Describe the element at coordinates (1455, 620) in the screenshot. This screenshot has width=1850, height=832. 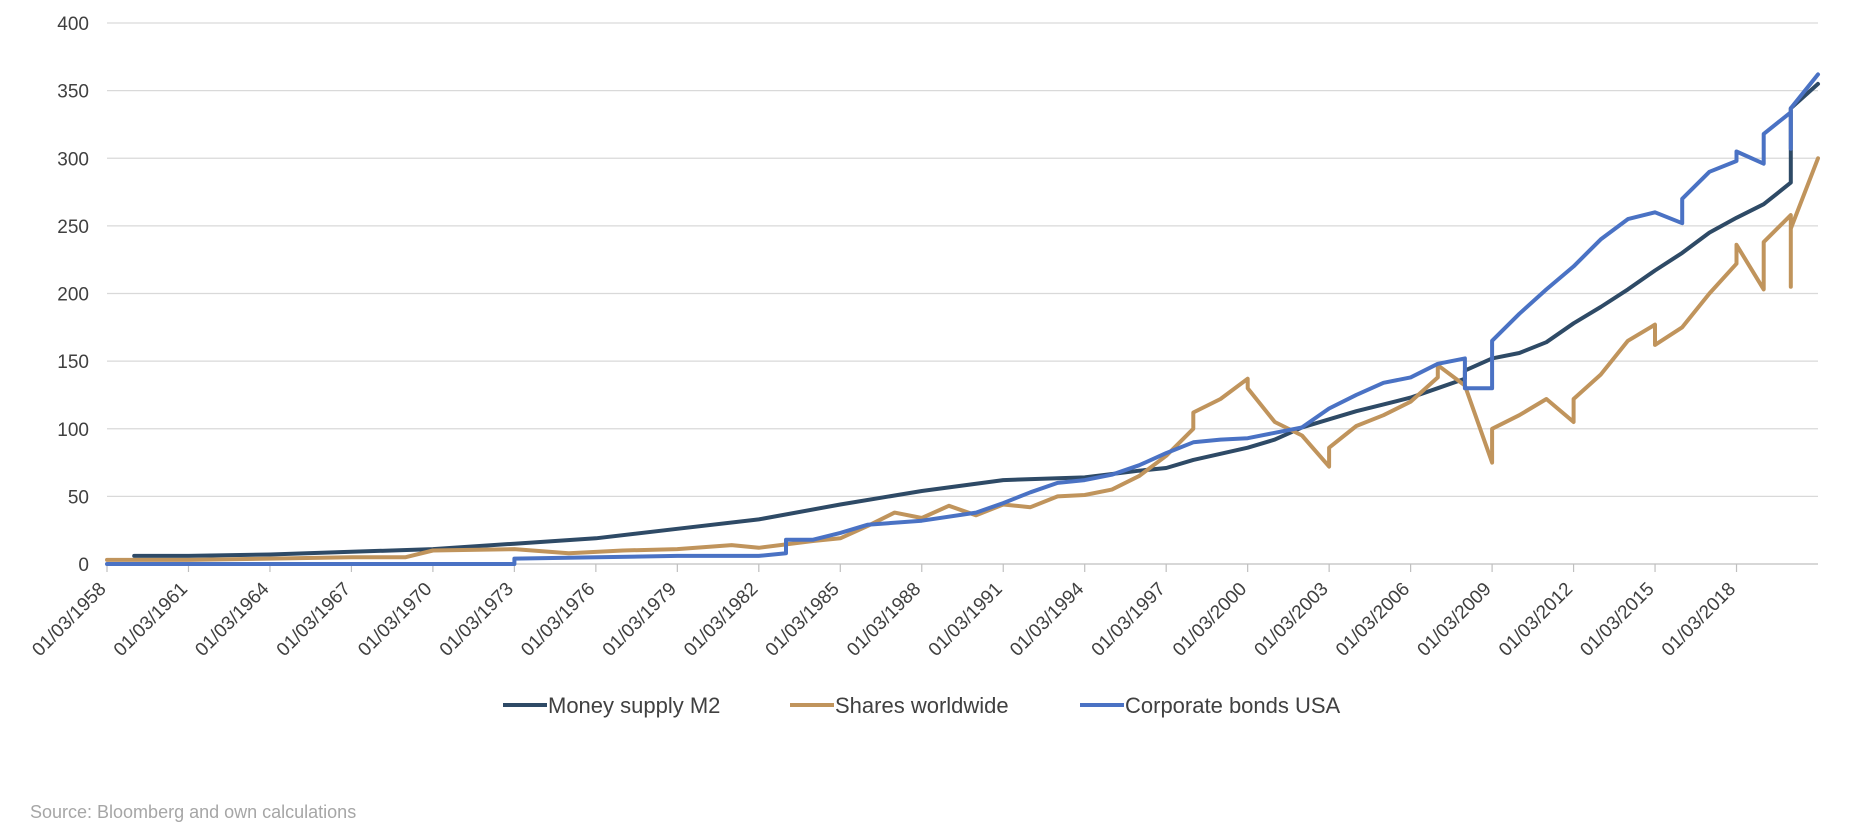
I see `x-tick-label: 01/03/2009` at that location.